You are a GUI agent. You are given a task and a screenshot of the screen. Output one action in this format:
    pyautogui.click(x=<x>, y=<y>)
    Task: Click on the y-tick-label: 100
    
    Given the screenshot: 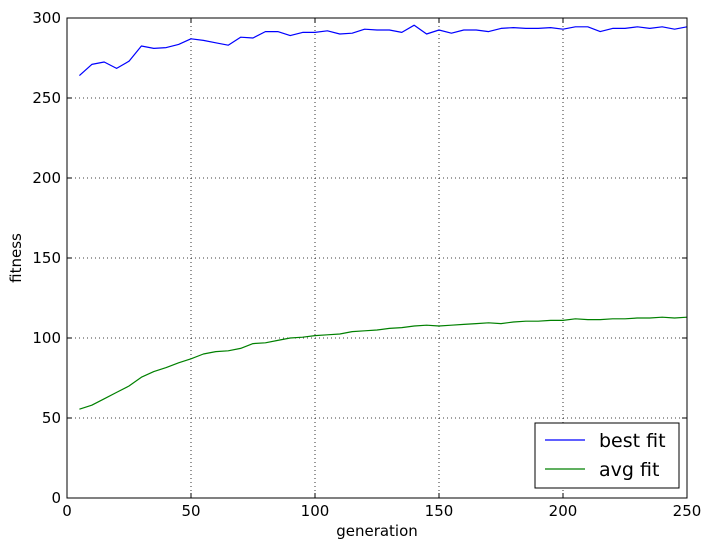 What is the action you would take?
    pyautogui.click(x=46, y=338)
    